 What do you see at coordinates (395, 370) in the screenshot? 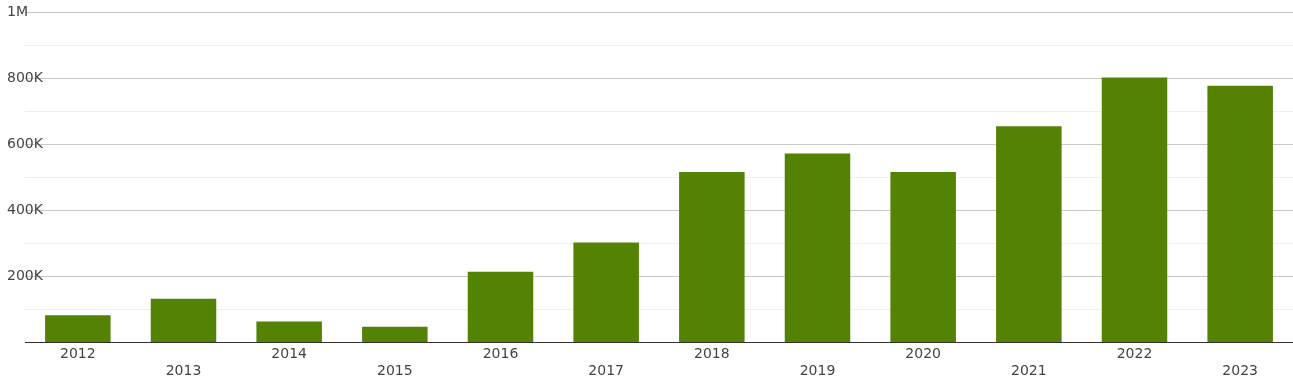
I see `x-tick-label: 2015` at bounding box center [395, 370].